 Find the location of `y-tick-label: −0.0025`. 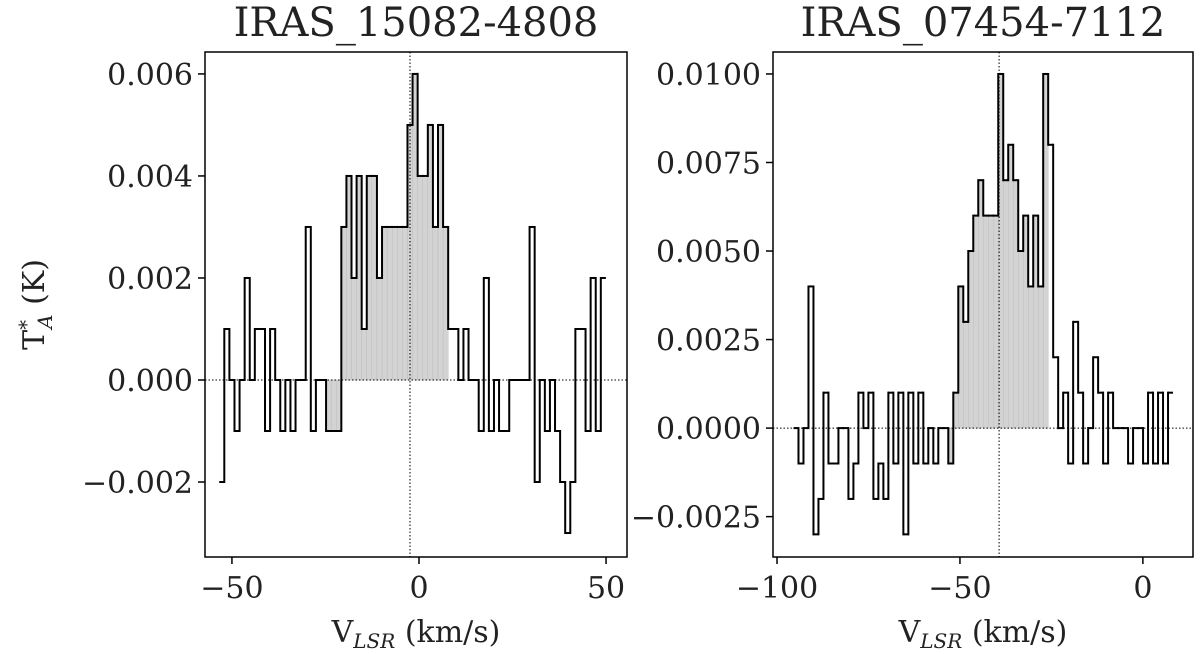

y-tick-label: −0.0025 is located at coordinates (696, 518).